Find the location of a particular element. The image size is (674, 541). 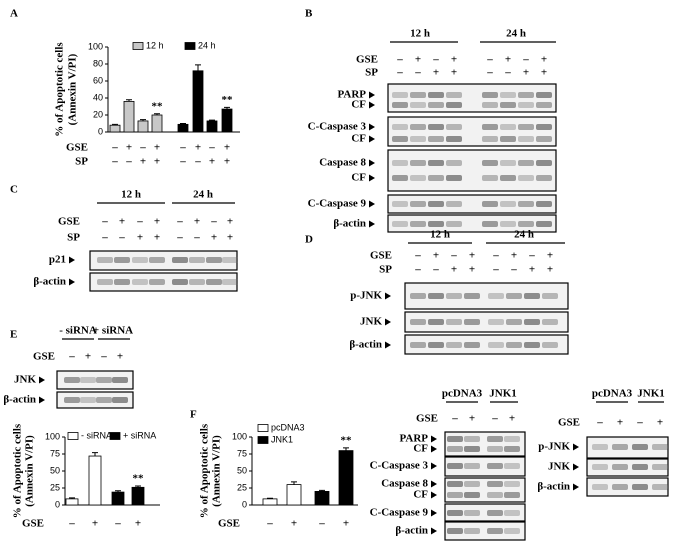

y-axis-label: % of Apoptotic cells is located at coordinates (205, 470).